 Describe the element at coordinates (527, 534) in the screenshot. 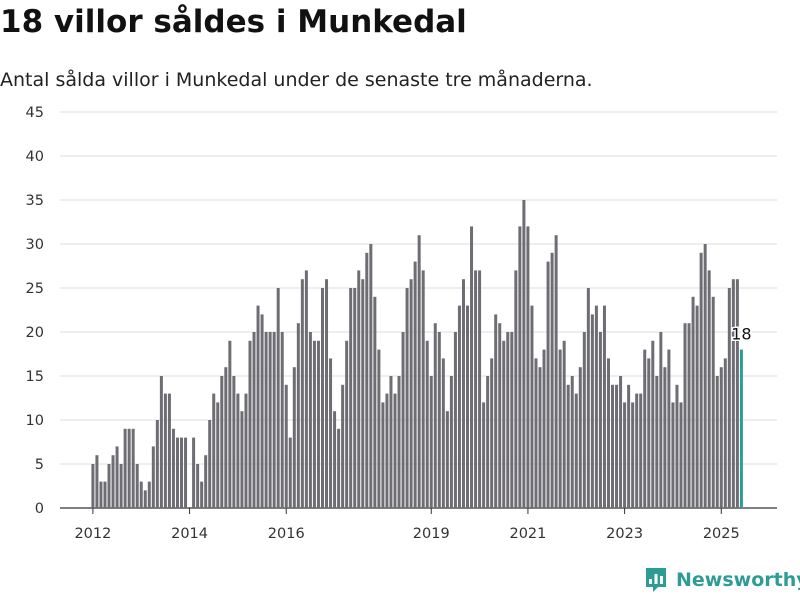

I see `x-tick-label: 2021` at that location.